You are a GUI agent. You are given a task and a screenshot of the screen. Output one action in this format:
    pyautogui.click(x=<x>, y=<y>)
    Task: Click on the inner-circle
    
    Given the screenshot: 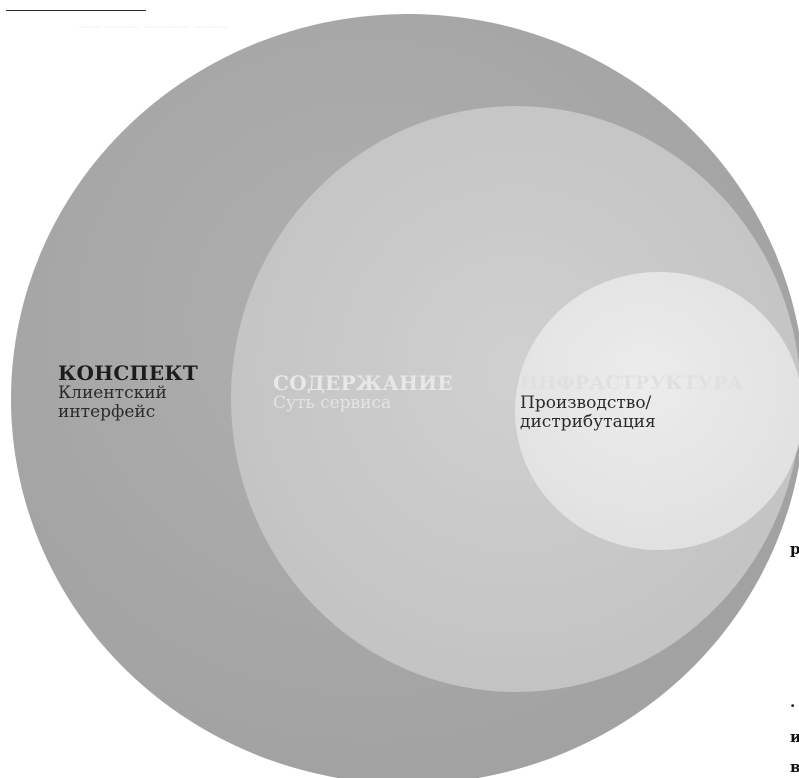 What is the action you would take?
    pyautogui.click(x=657, y=411)
    